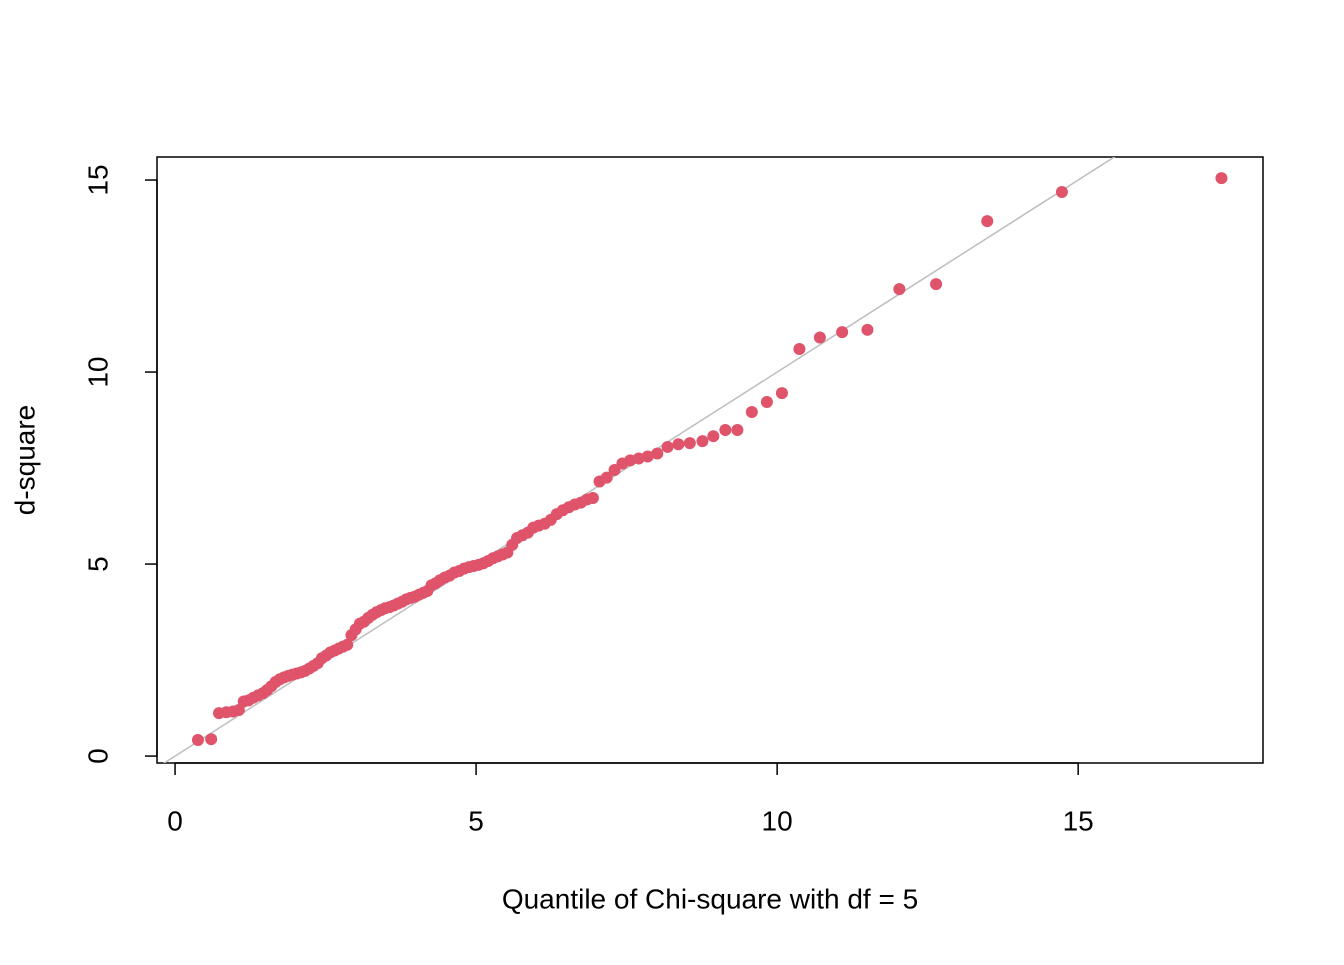 The width and height of the screenshot is (1344, 965). What do you see at coordinates (24, 460) in the screenshot?
I see `y-axis-title: d-square` at bounding box center [24, 460].